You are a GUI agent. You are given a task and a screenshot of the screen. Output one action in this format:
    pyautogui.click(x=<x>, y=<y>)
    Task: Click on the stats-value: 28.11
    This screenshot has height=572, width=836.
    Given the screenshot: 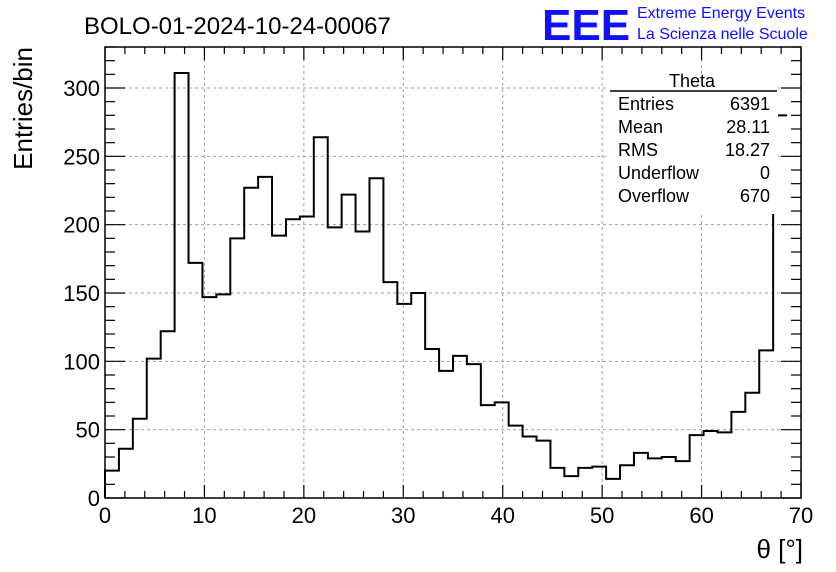 What is the action you would take?
    pyautogui.click(x=748, y=127)
    